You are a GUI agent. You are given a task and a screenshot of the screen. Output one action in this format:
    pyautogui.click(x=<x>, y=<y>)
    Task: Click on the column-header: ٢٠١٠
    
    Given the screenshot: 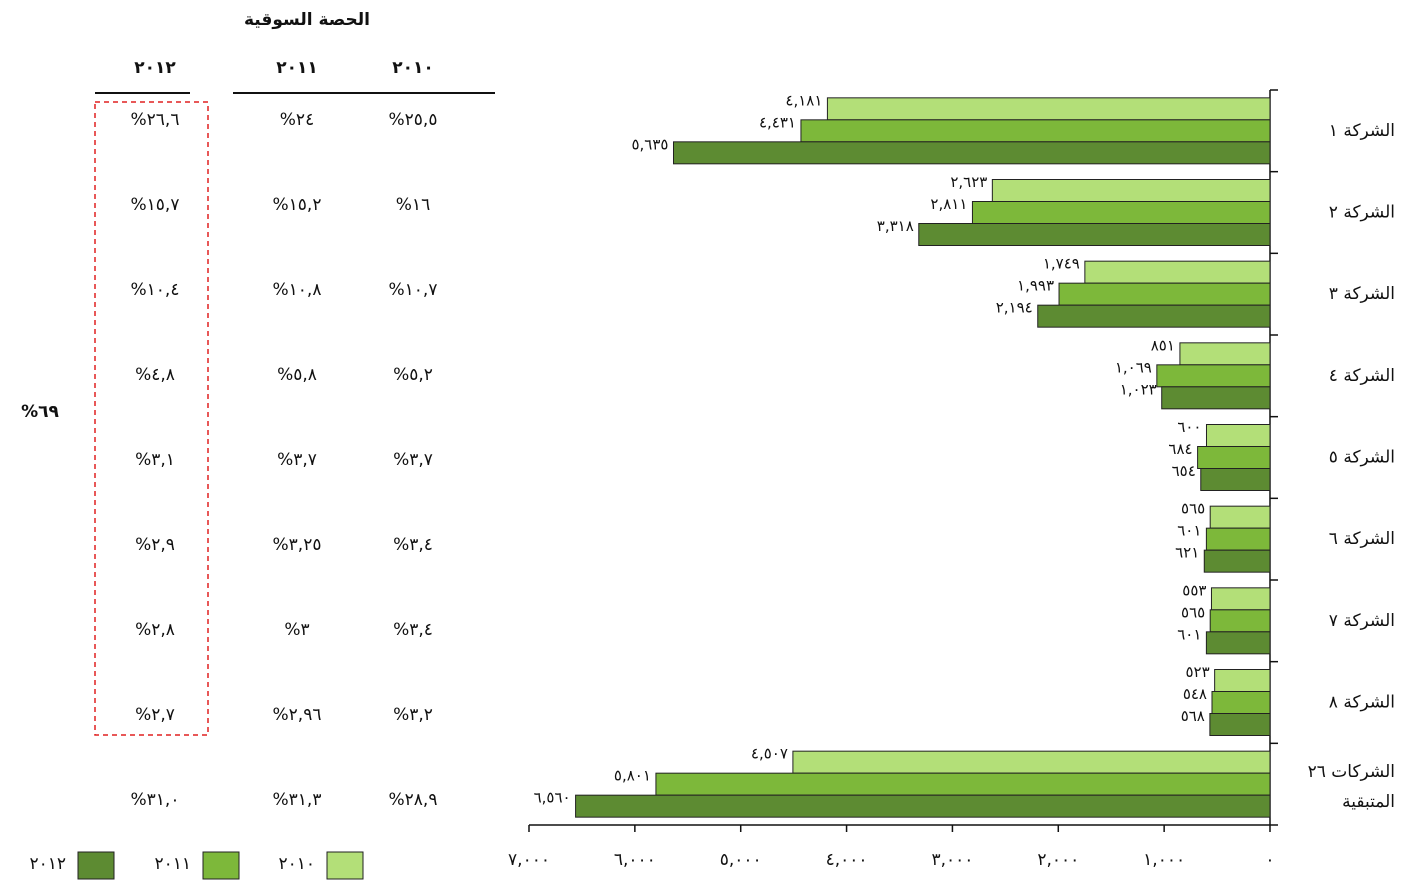 What is the action you would take?
    pyautogui.click(x=413, y=68)
    